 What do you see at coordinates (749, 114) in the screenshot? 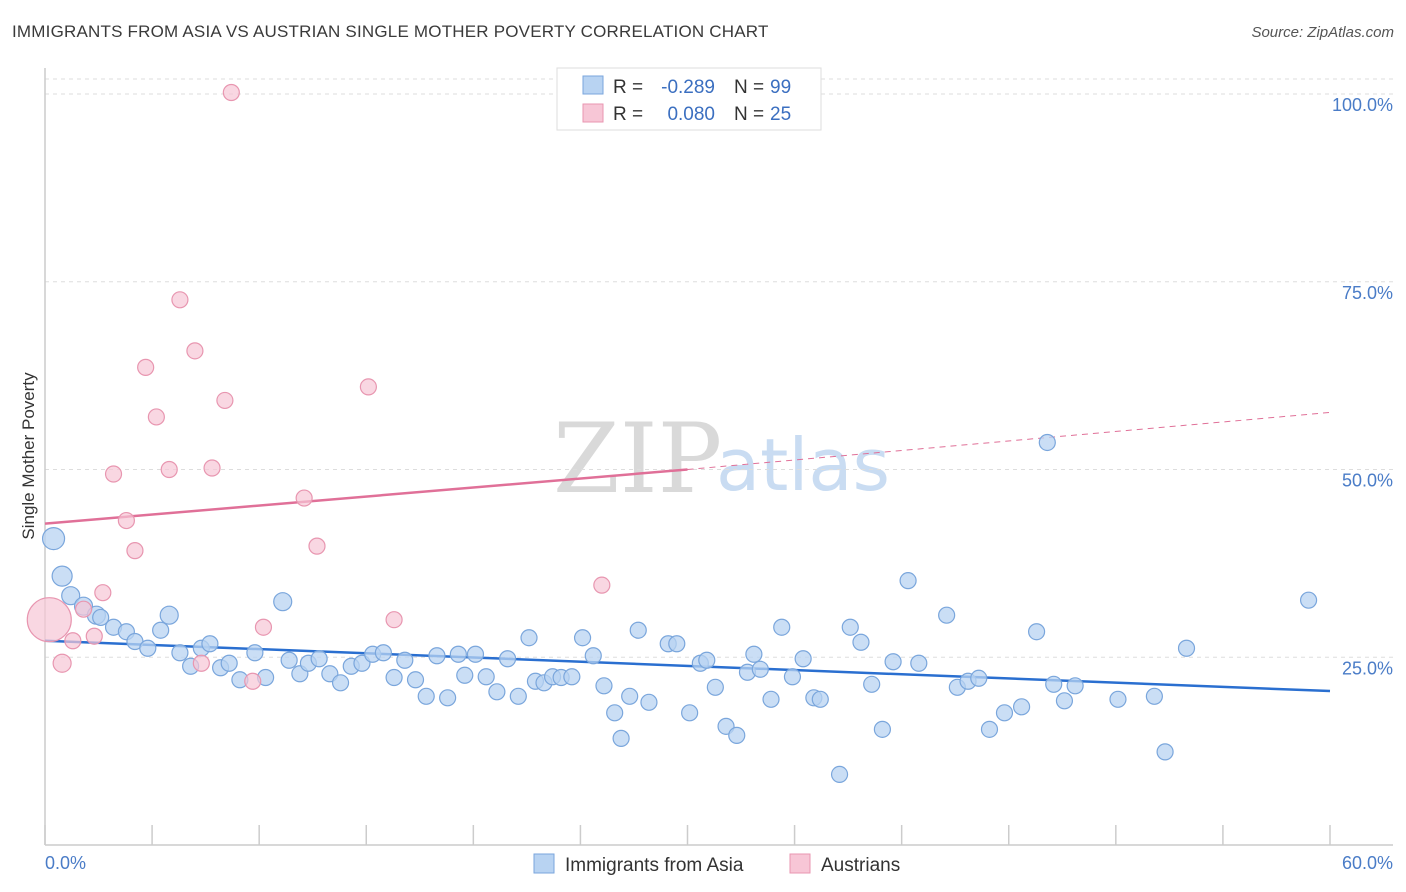
I see `legend-n-label-pink: N =` at bounding box center [749, 114].